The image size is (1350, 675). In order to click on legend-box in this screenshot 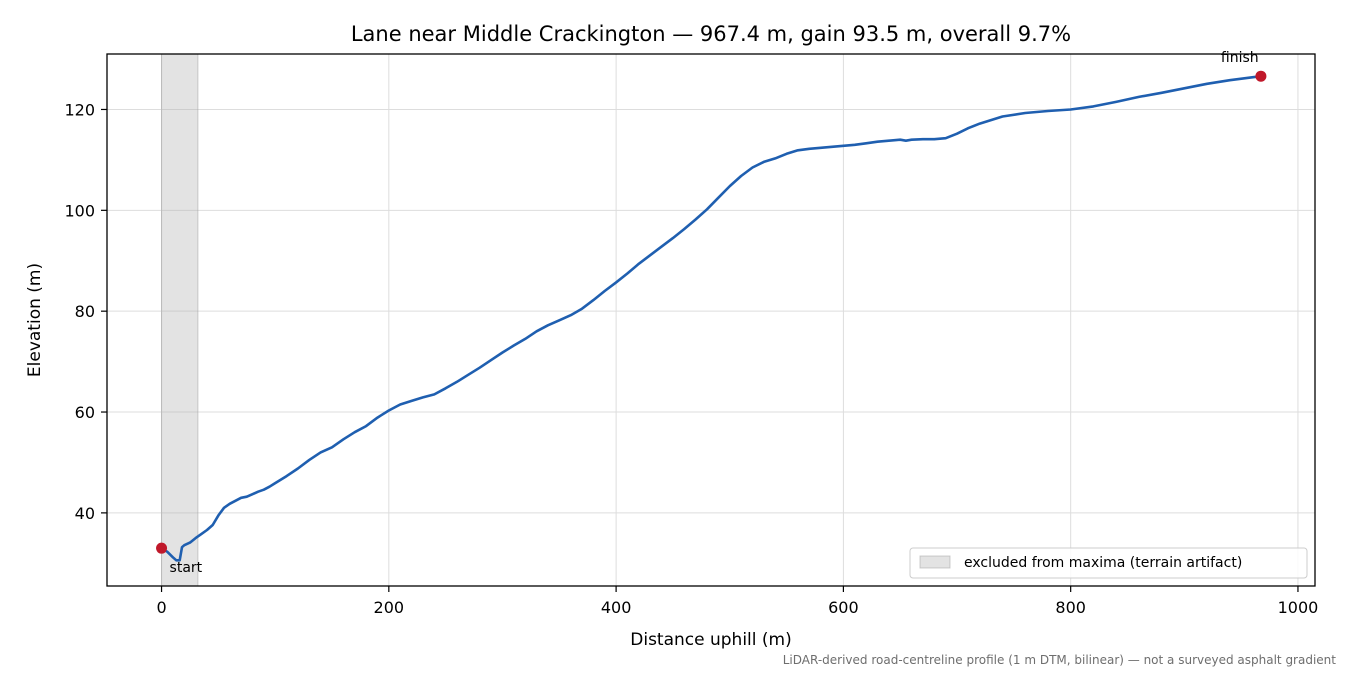, I will do `click(1108, 563)`.